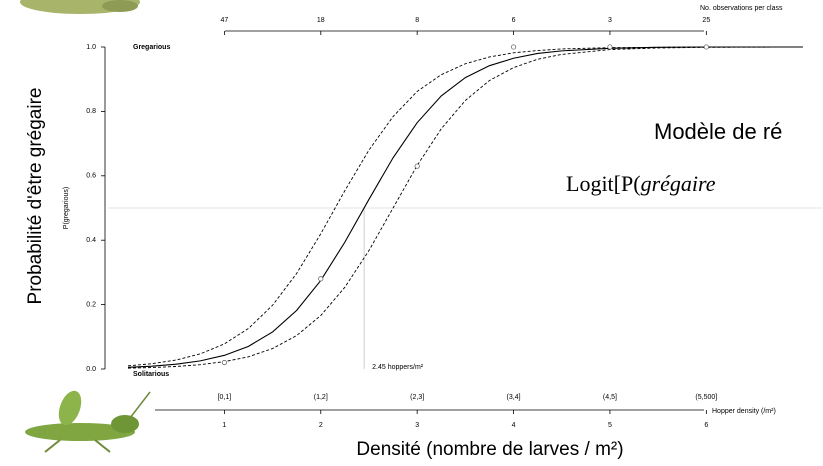 The image size is (823, 466). What do you see at coordinates (398, 367) in the screenshot?
I see `threshold-label: 2.45 hoppers/m²` at bounding box center [398, 367].